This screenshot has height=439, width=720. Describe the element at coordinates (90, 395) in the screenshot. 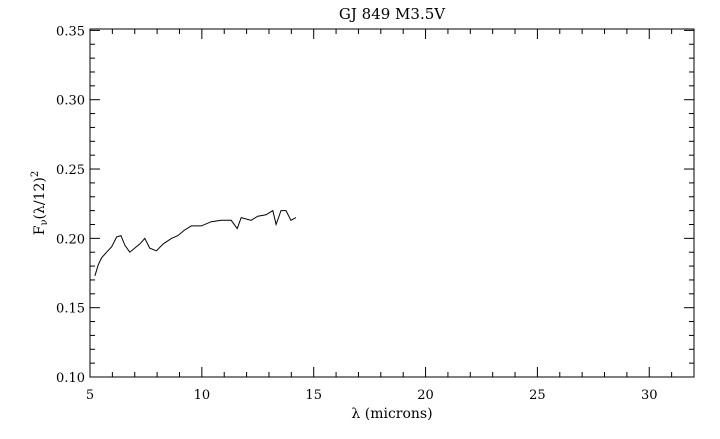

I see `x-tick-label: 5` at that location.